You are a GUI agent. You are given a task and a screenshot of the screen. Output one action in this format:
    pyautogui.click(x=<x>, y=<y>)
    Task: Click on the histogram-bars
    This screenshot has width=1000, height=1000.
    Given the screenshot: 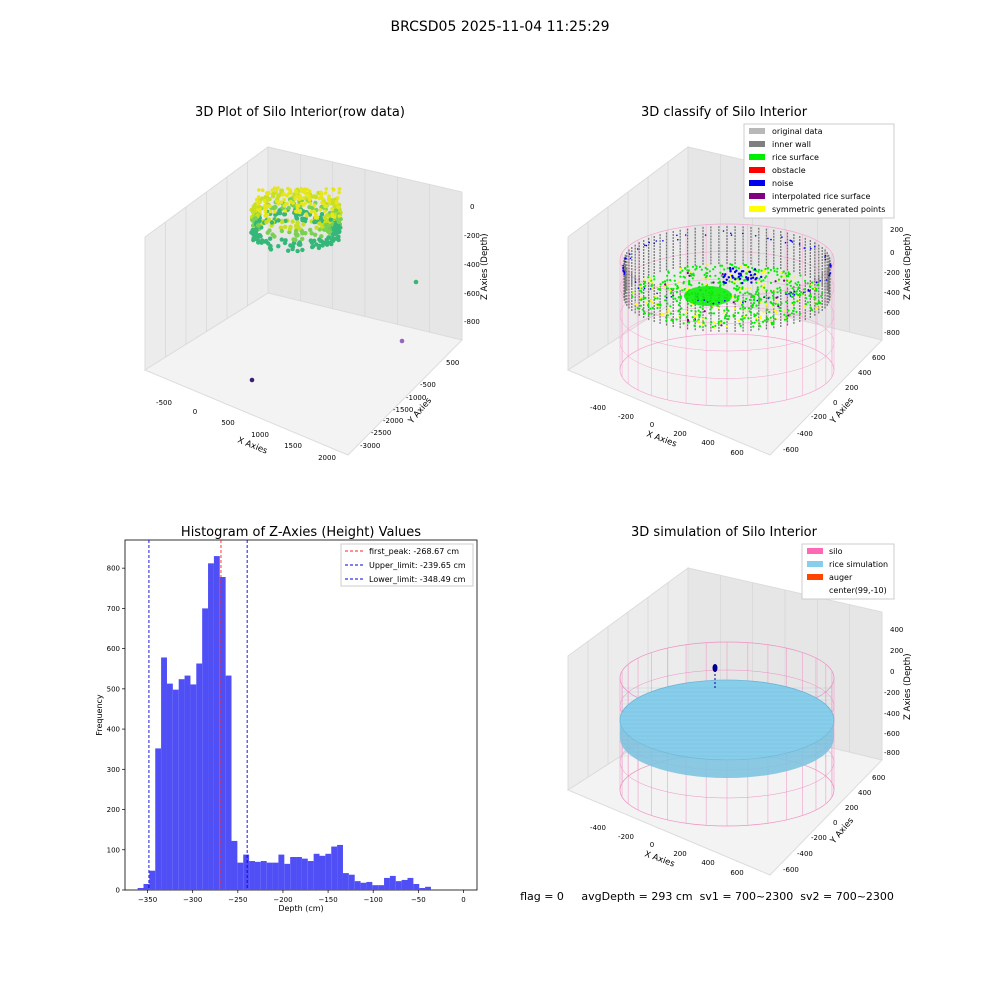 What is the action you would take?
    pyautogui.click(x=284, y=723)
    